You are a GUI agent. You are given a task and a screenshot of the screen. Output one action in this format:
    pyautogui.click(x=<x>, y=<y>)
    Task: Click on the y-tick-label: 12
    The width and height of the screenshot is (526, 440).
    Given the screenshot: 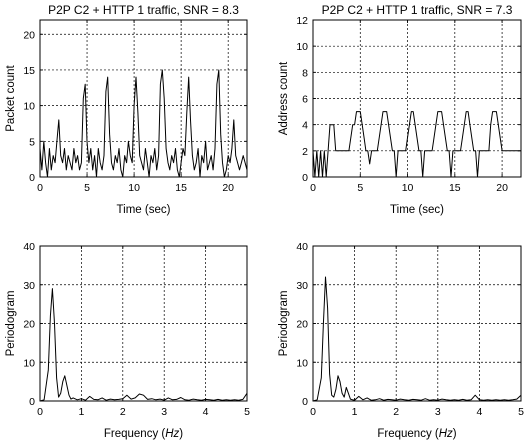 What is the action you would take?
    pyautogui.click(x=302, y=21)
    